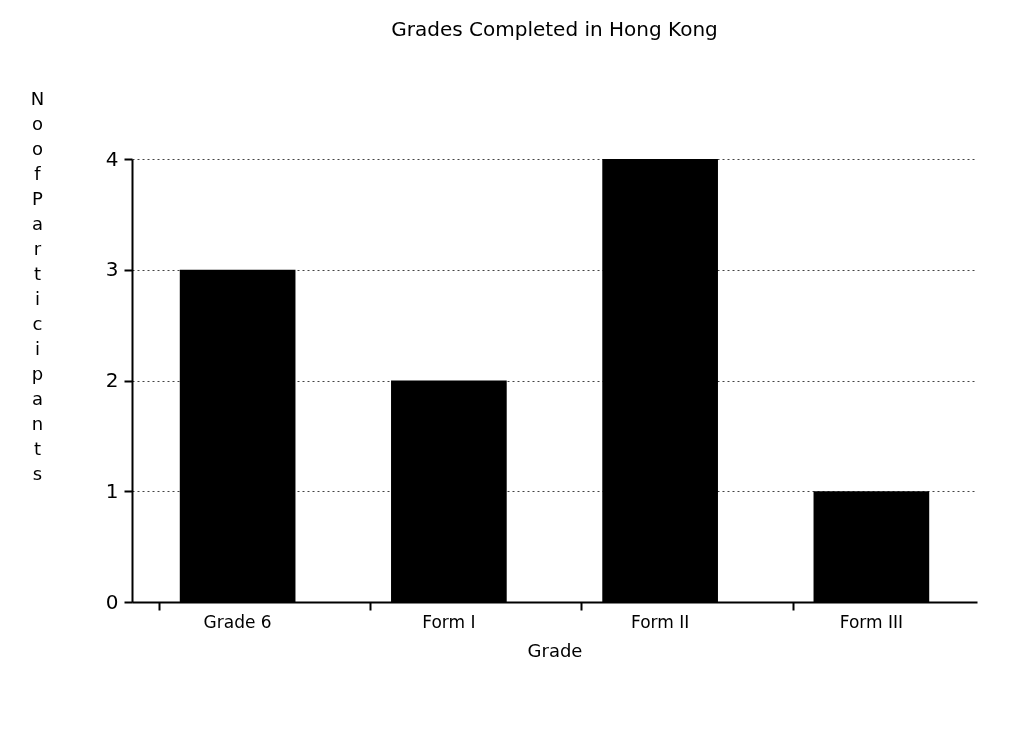 Image resolution: width=1025 pixels, height=731 pixels. Describe the element at coordinates (449, 621) in the screenshot. I see `x-tick-label: Form I` at that location.